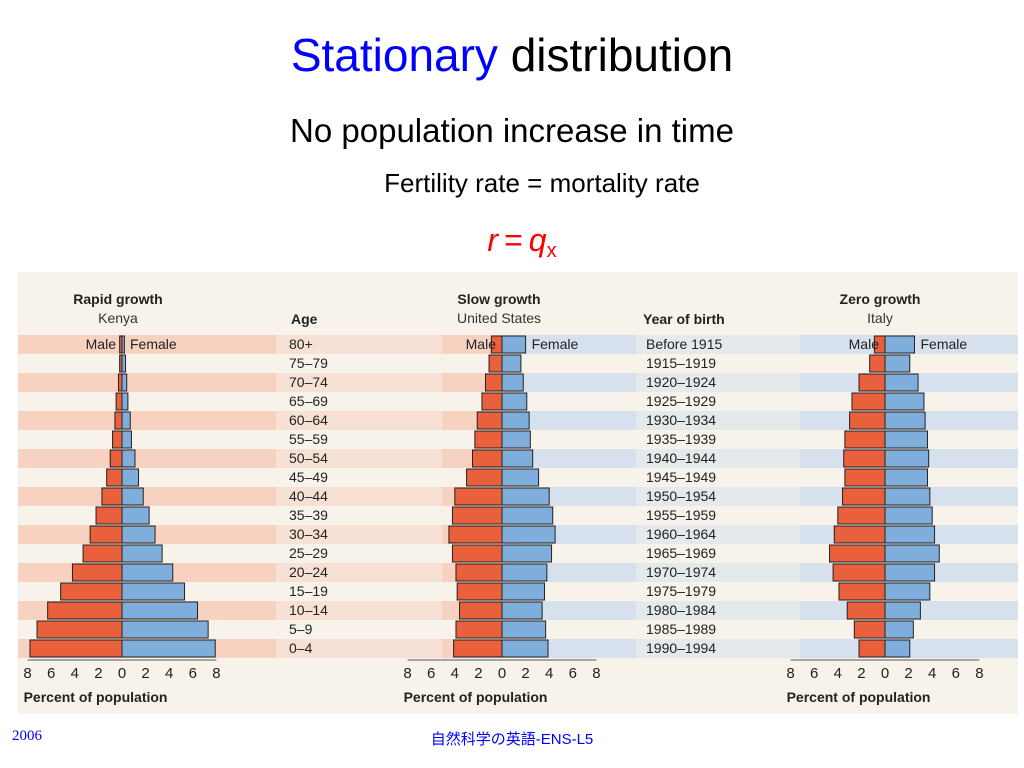  What do you see at coordinates (308, 572) in the screenshot?
I see `age-label-12: 20–24` at bounding box center [308, 572].